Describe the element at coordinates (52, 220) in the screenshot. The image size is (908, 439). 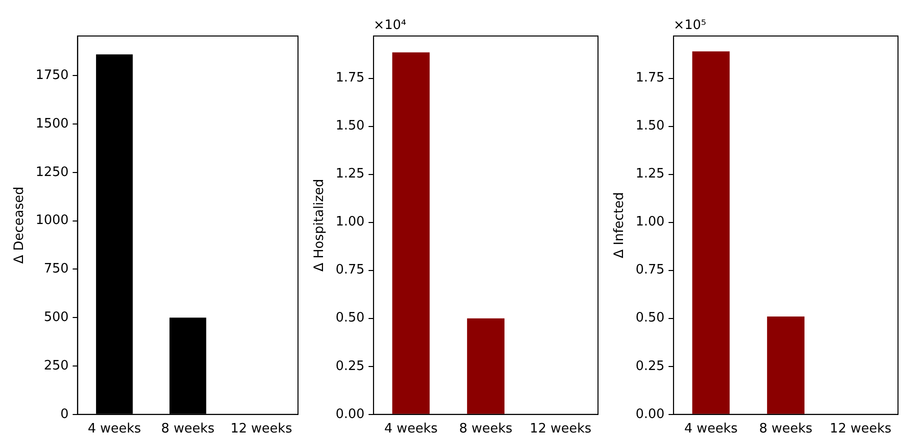
I see `y-tick-label: 1000` at that location.